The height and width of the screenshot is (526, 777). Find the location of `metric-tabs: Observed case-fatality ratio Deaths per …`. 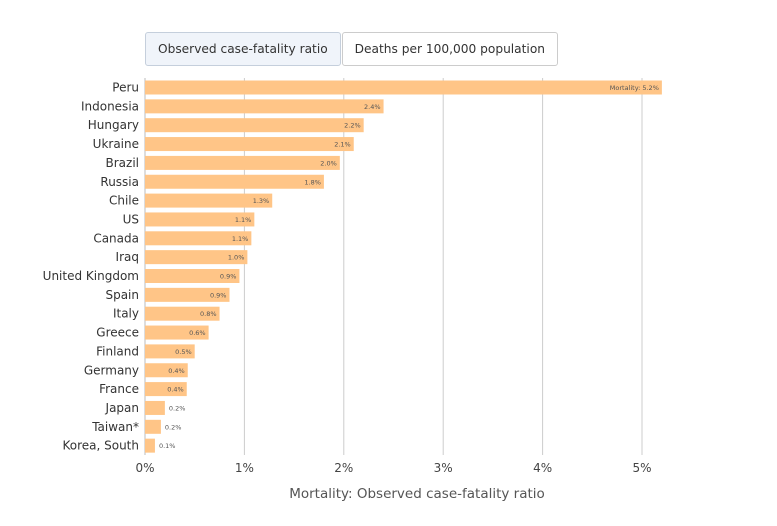

metric-tabs: Observed case-fatality ratio Deaths per … is located at coordinates (351, 49).